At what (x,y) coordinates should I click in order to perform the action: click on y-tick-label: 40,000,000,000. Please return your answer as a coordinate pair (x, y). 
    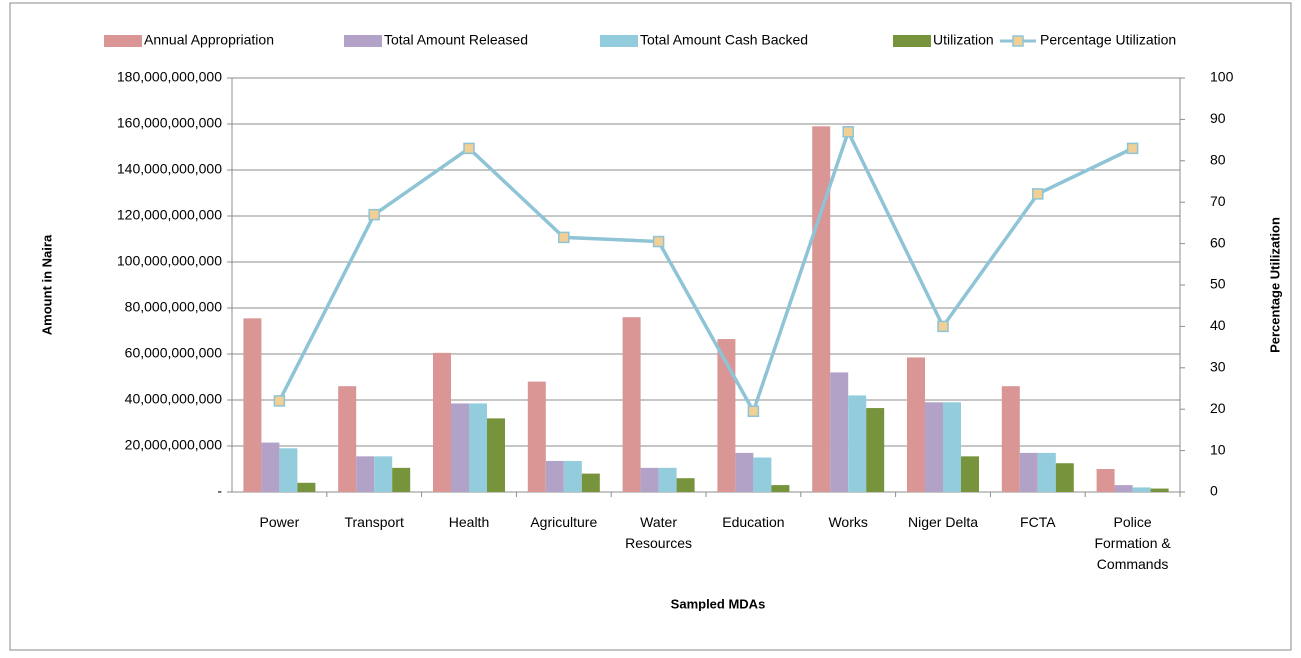
    Looking at the image, I should click on (174, 399).